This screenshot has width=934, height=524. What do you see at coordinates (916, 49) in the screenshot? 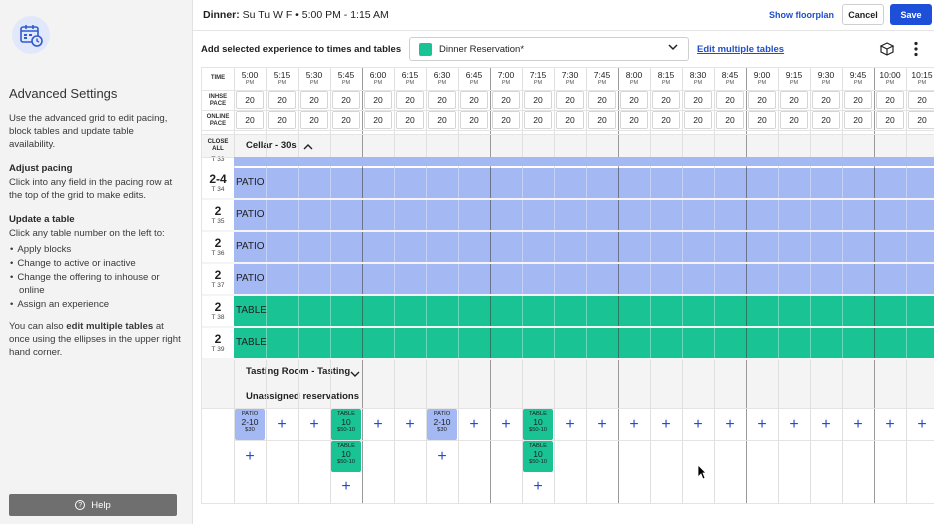
I see `more-options-kebab-icon` at bounding box center [916, 49].